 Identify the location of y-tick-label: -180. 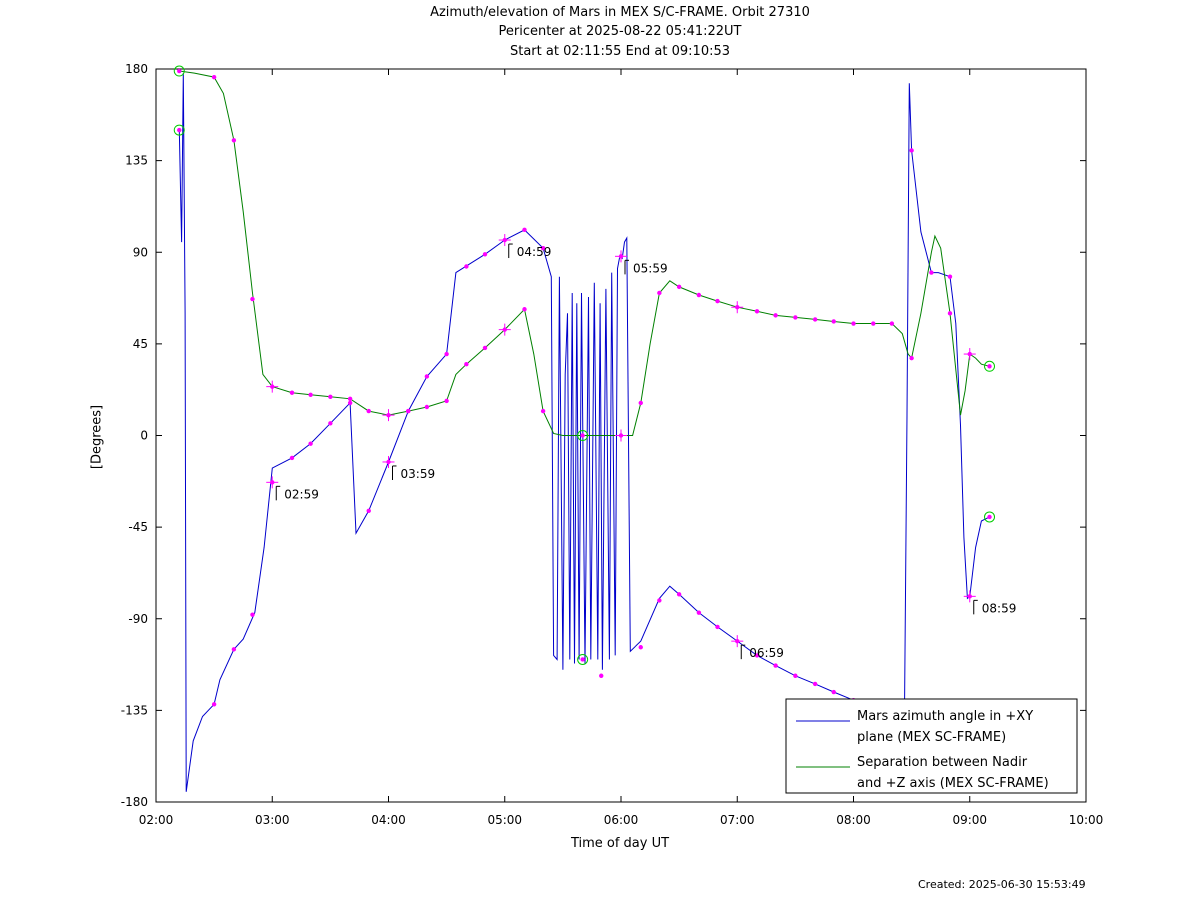
(134, 802).